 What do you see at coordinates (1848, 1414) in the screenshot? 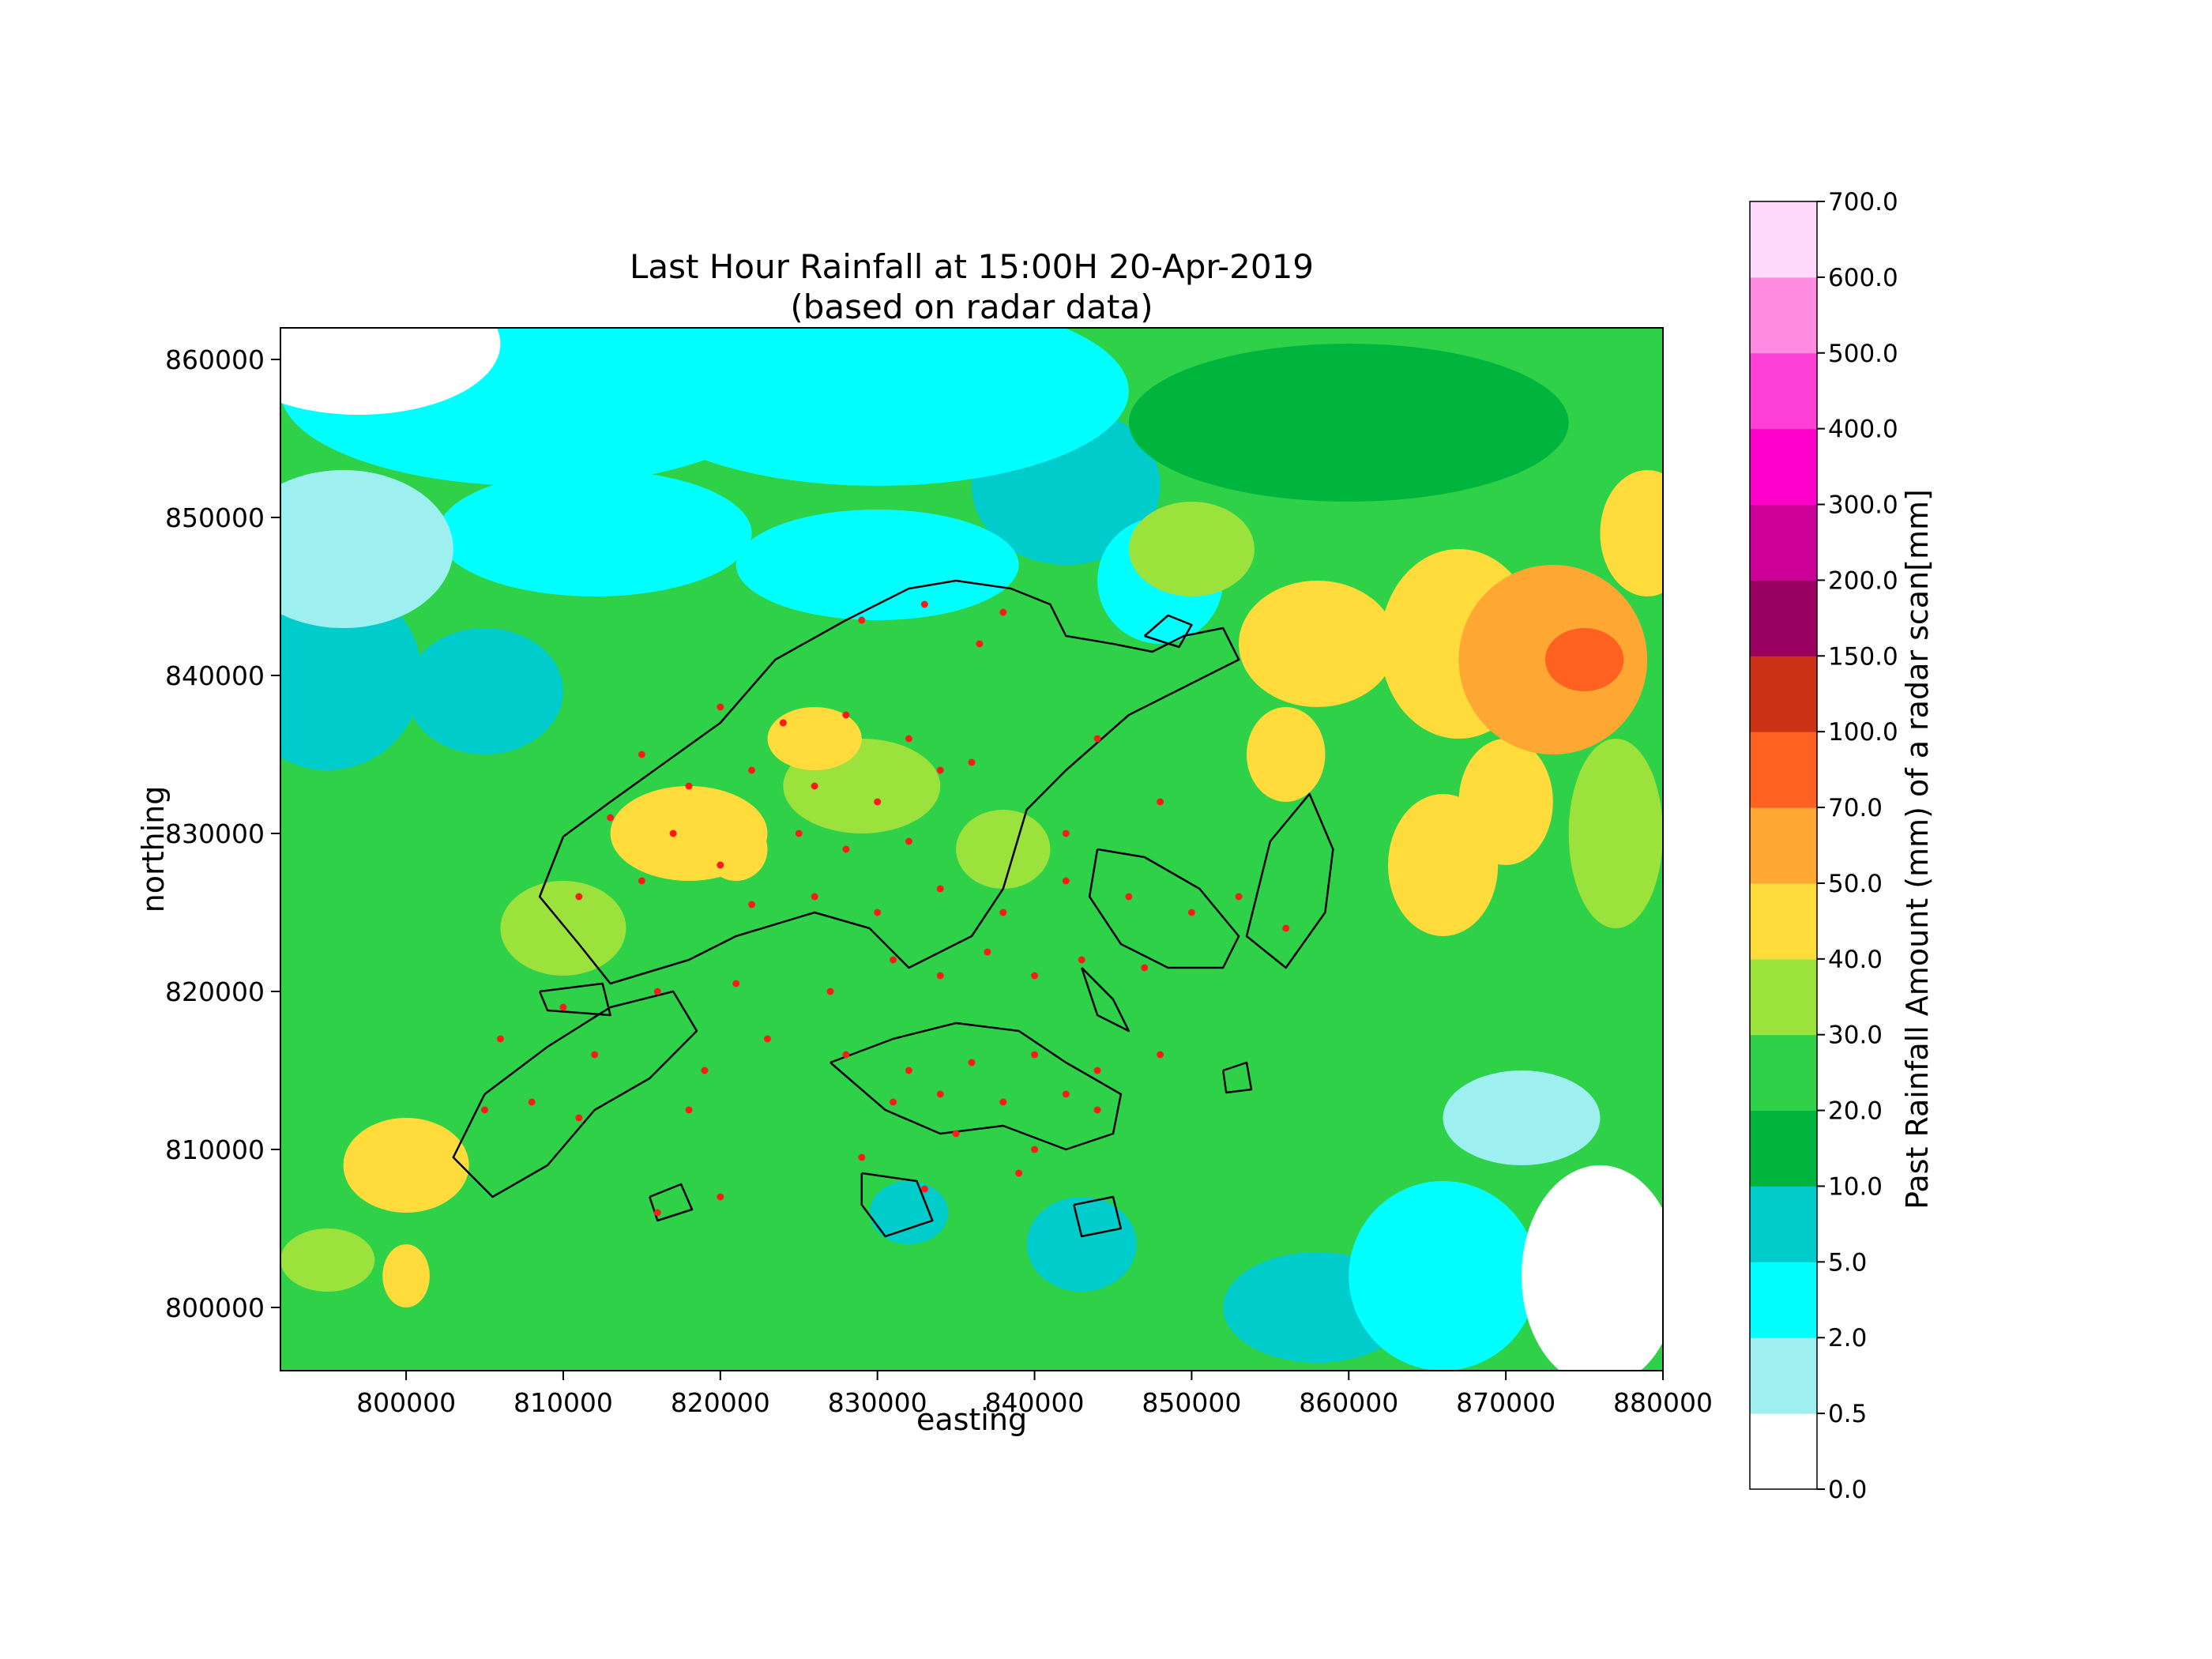
I see `colorbar-tick-label: 0.5` at bounding box center [1848, 1414].